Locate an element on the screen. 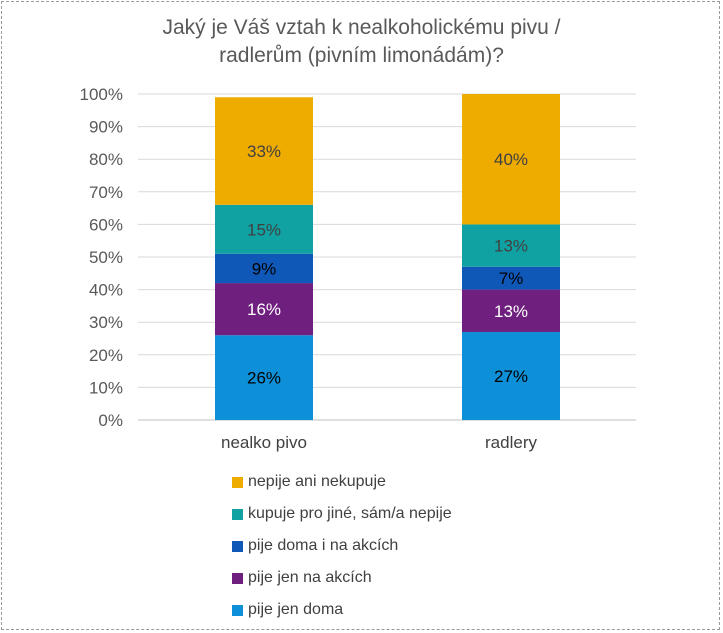 Image resolution: width=723 pixels, height=633 pixels. y-tick-label: 100% is located at coordinates (101, 94).